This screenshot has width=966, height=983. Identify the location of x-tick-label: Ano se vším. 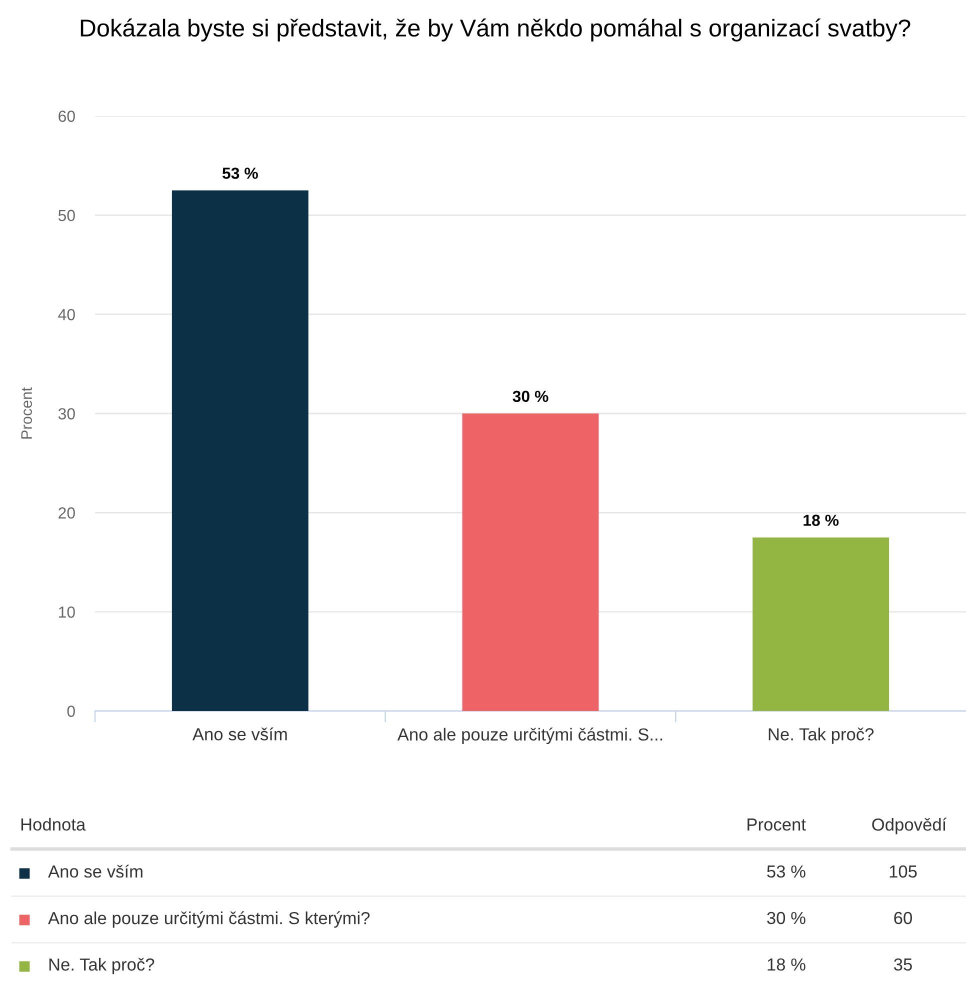
(239, 733).